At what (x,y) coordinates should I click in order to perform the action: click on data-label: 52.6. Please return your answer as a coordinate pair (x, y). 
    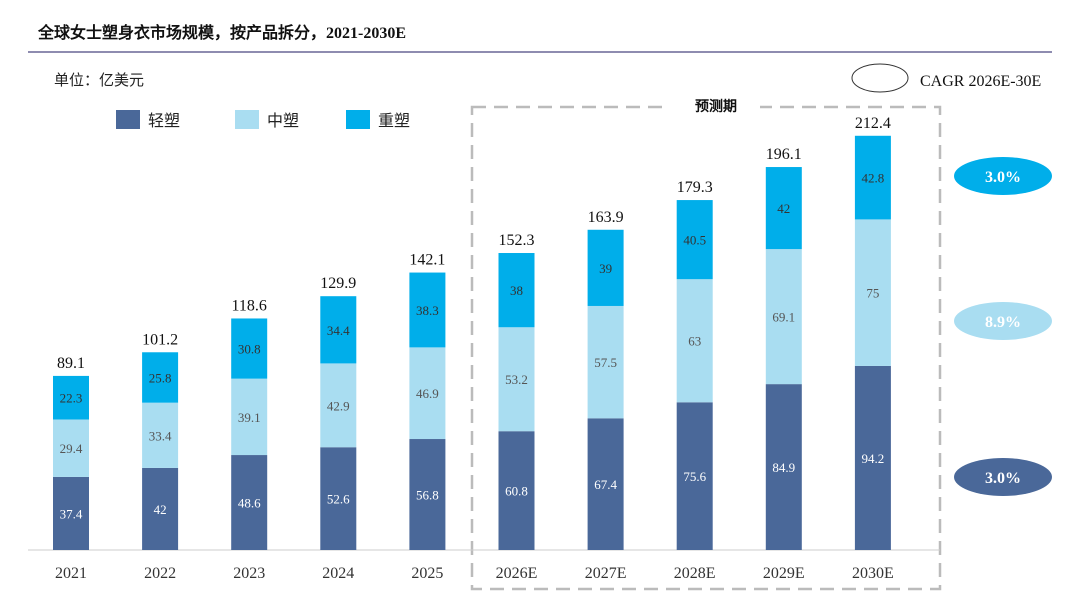
    Looking at the image, I should click on (338, 499).